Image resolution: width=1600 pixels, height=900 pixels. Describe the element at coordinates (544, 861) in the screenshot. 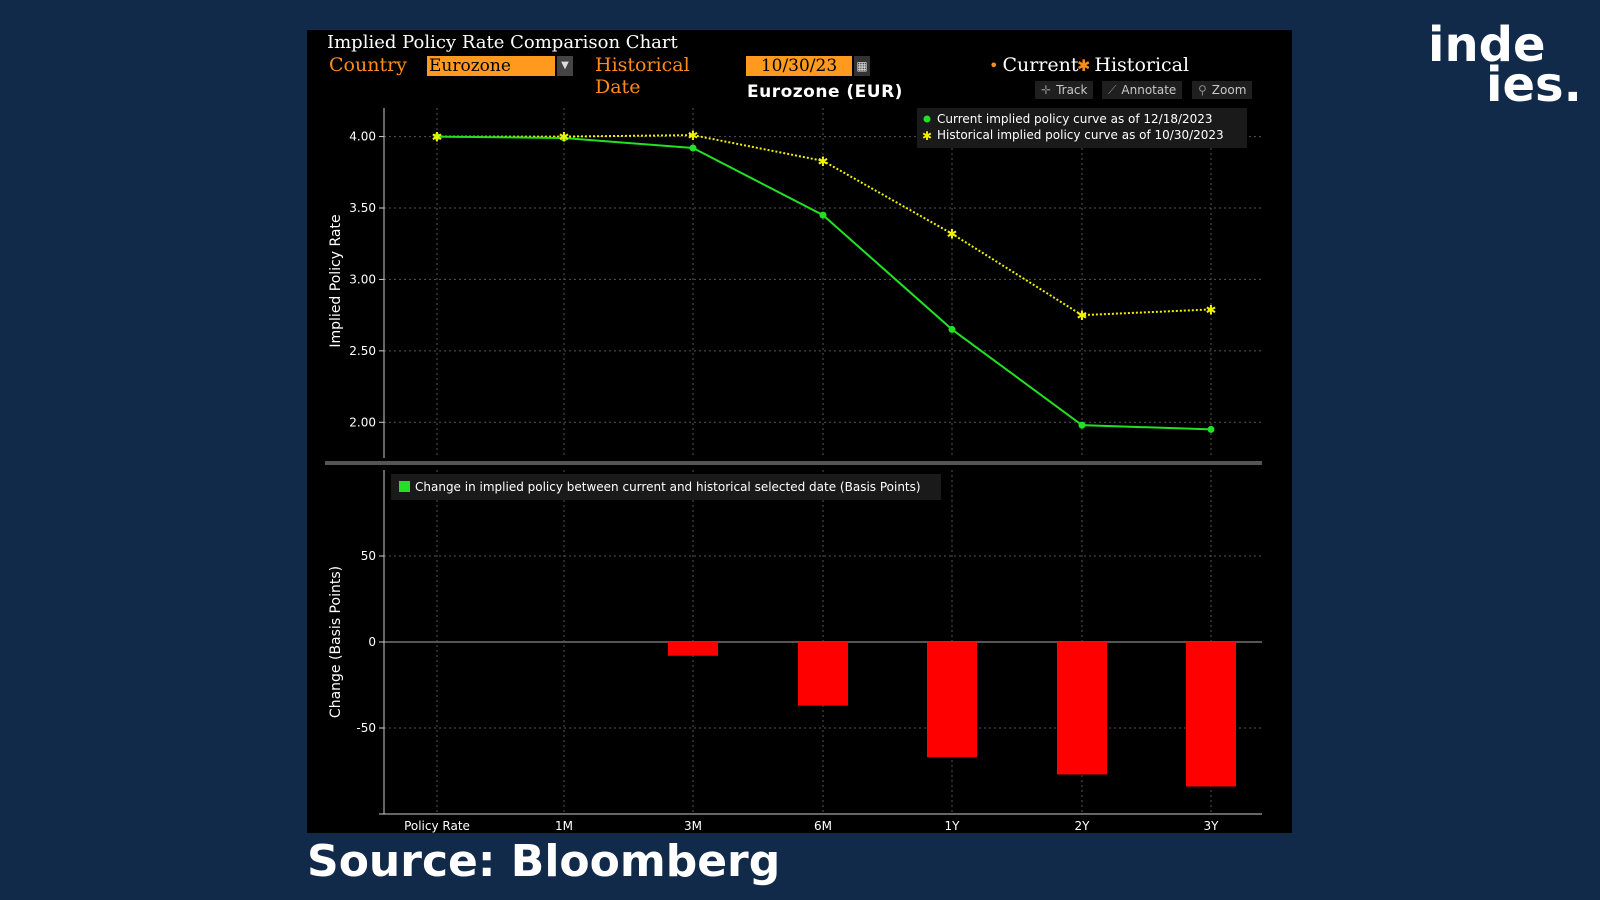

I see `source-note: Source: Bloomberg` at that location.